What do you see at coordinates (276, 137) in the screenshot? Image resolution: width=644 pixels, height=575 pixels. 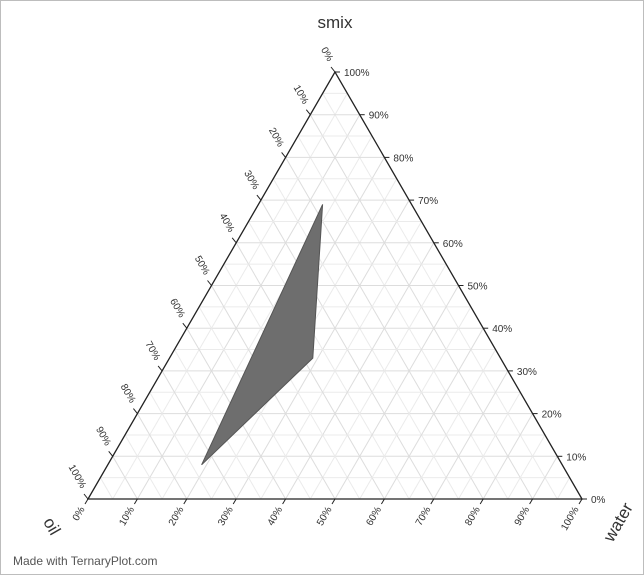 I see `oil-tick-label: 20%` at bounding box center [276, 137].